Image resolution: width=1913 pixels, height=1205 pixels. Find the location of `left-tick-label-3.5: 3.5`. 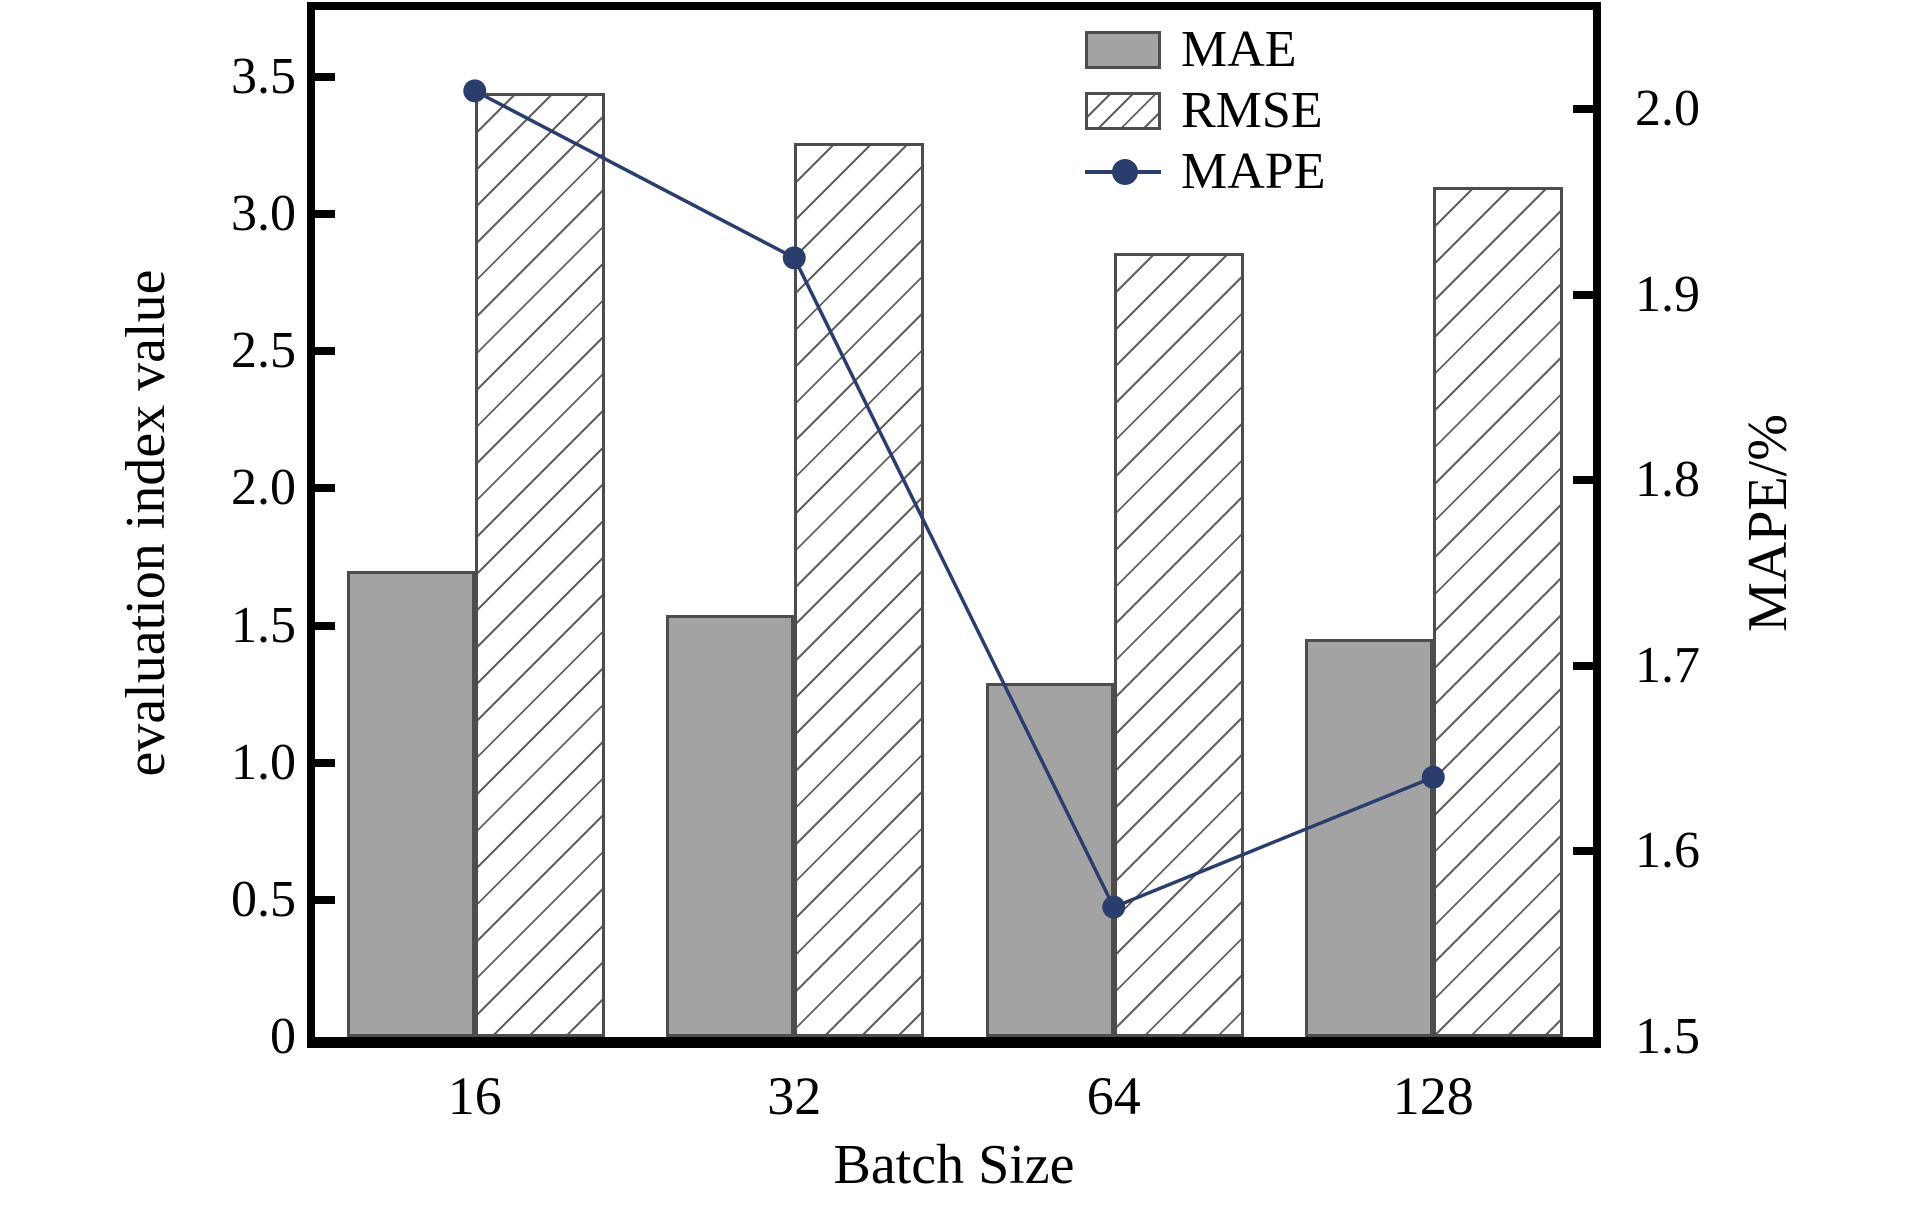

left-tick-label-3.5: 3.5 is located at coordinates (263, 76).